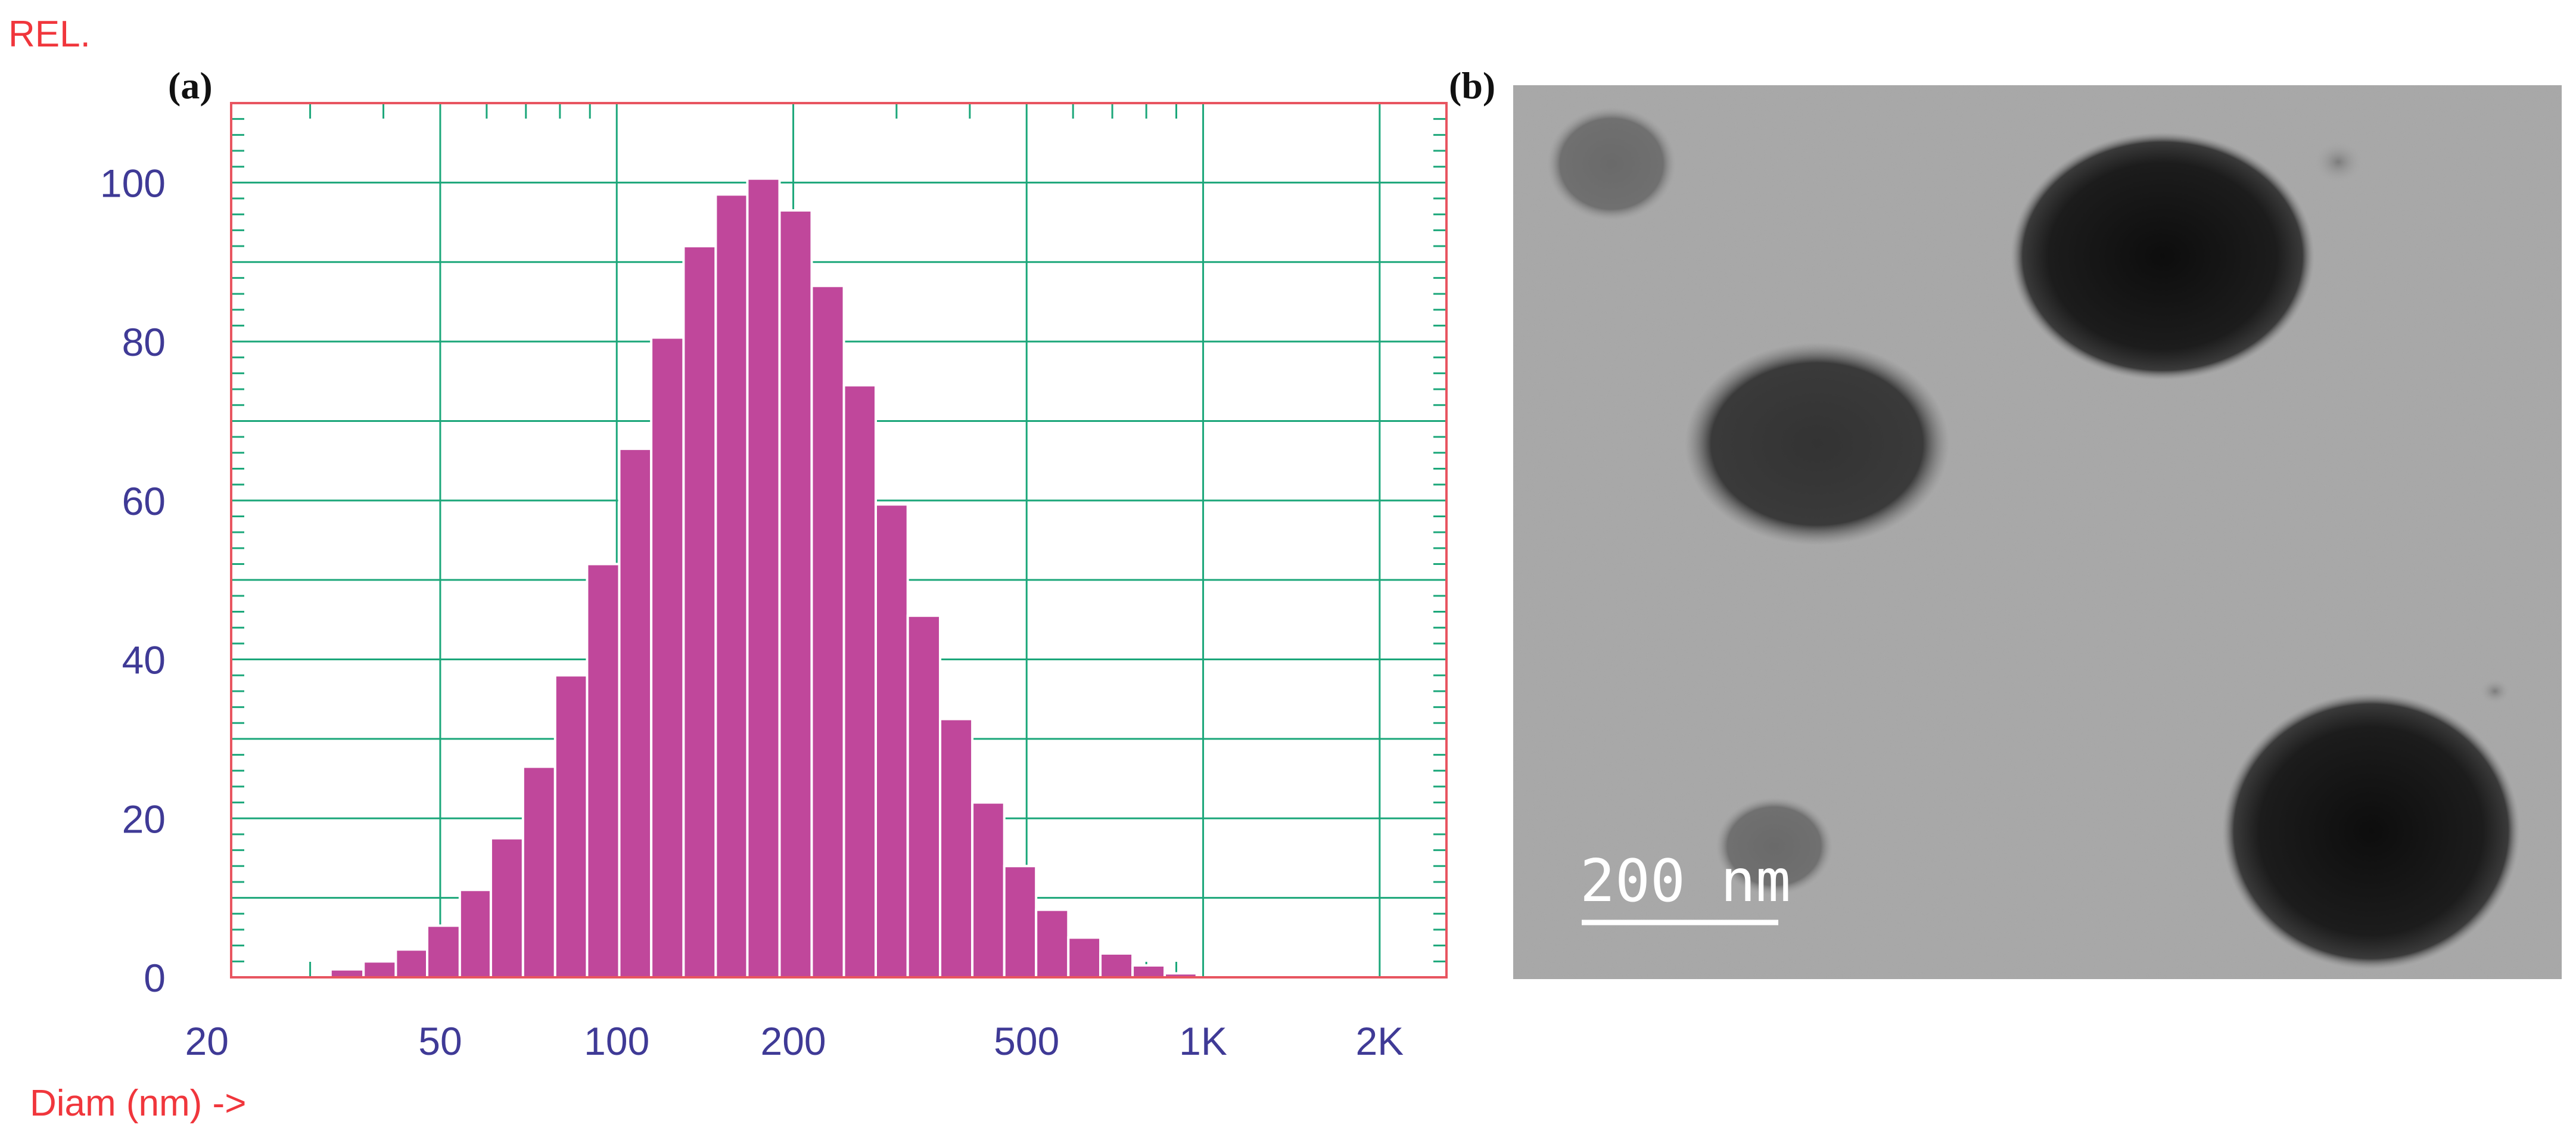 The width and height of the screenshot is (2576, 1140). Describe the element at coordinates (616, 1041) in the screenshot. I see `x-tick-label: 100` at that location.